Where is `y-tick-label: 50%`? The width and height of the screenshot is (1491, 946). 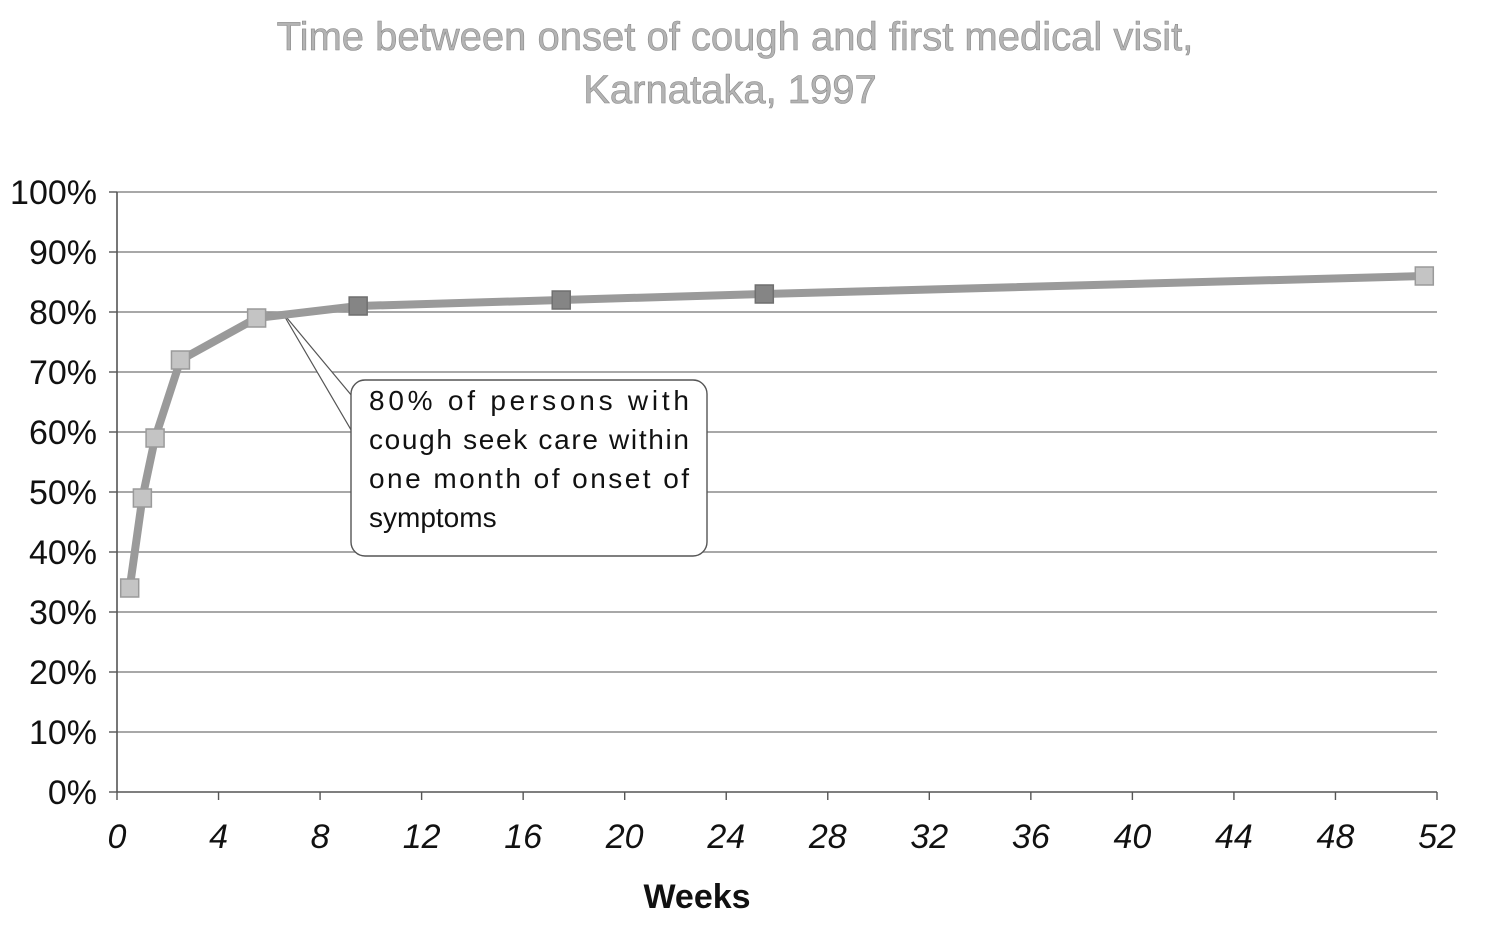 y-tick-label: 50% is located at coordinates (63, 493).